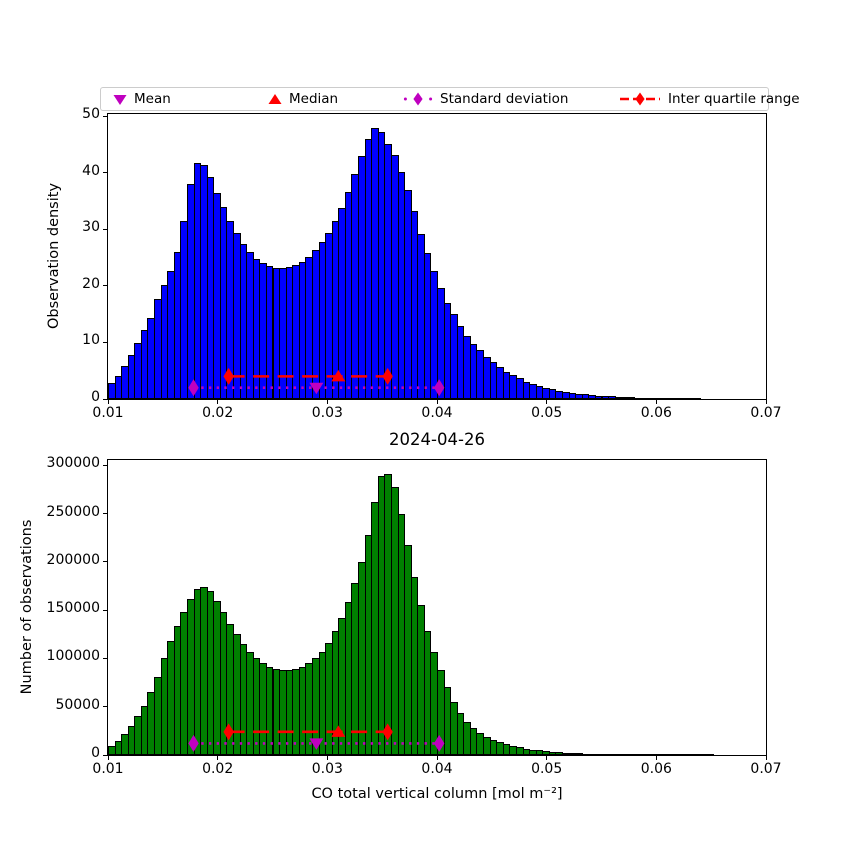 This screenshot has height=850, width=850. What do you see at coordinates (734, 99) in the screenshot?
I see `legend-label-inter-quartile-range: Inter quartile range` at bounding box center [734, 99].